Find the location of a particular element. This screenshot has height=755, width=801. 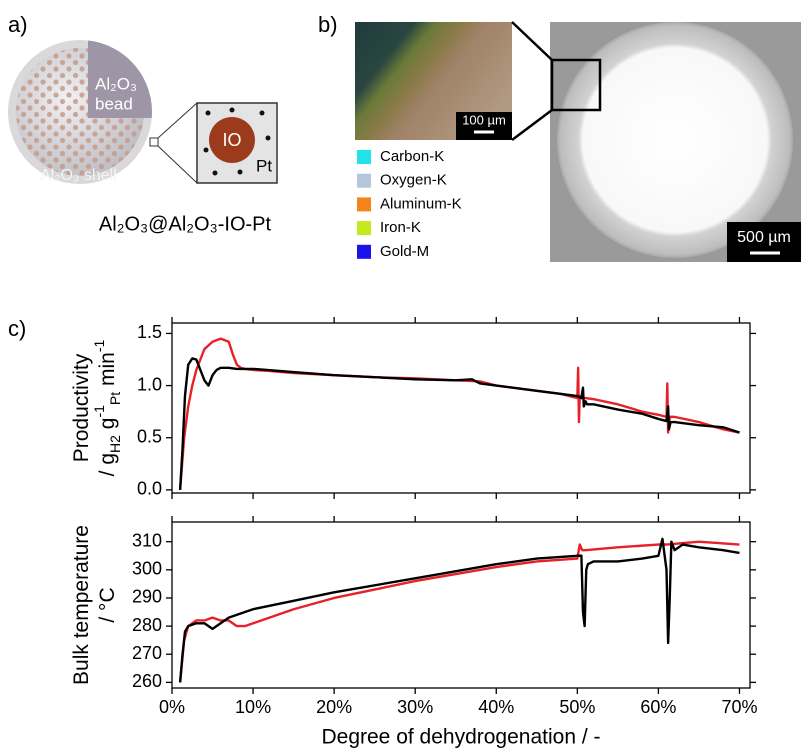

pt-particles is located at coordinates (237, 141).